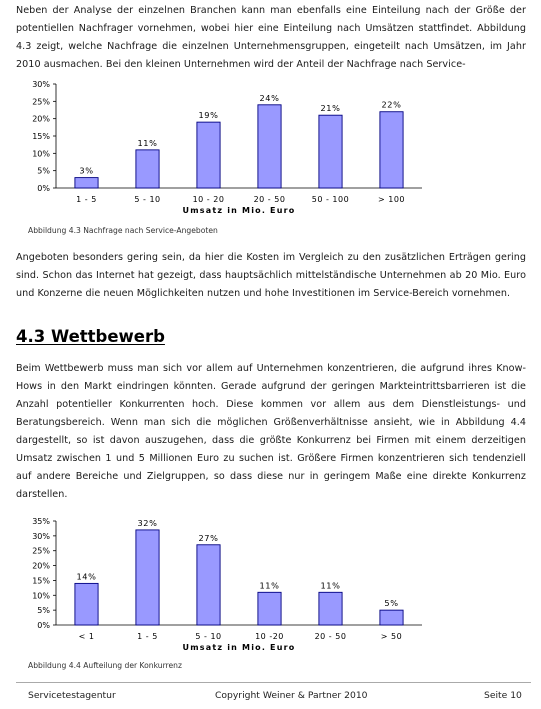 The image size is (541, 709). What do you see at coordinates (331, 108) in the screenshot?
I see `data-label: 21%` at bounding box center [331, 108].